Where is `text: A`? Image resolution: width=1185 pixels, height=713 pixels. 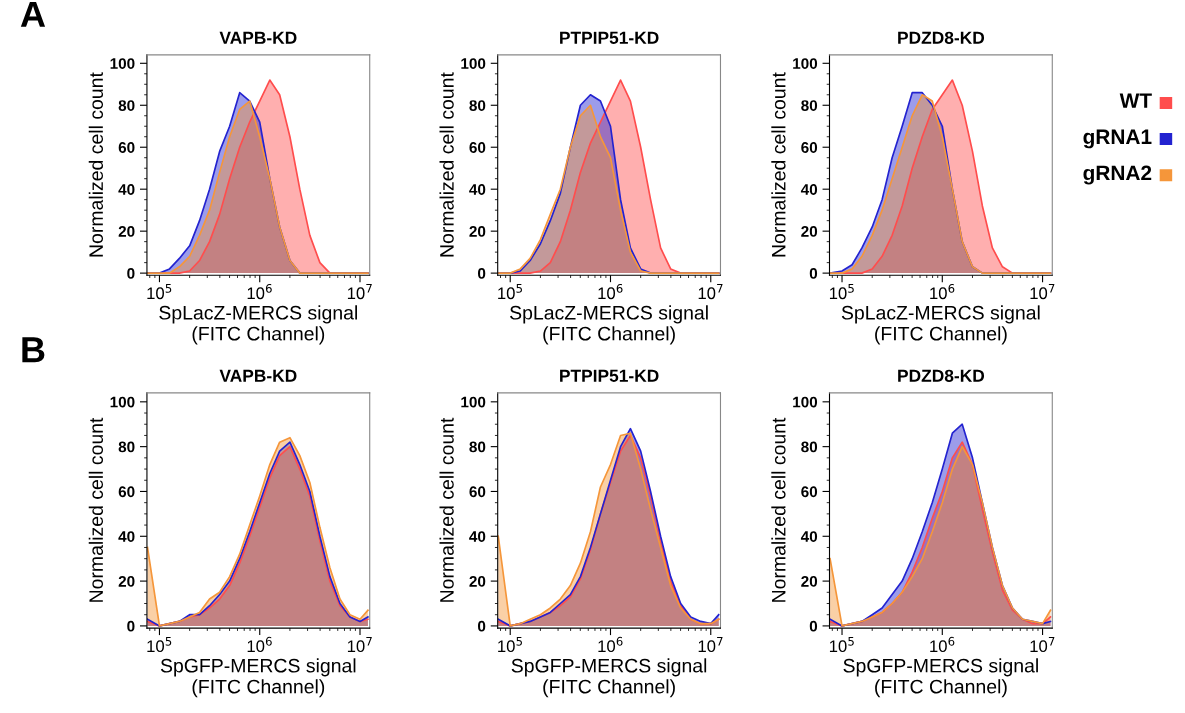 text: A is located at coordinates (33, 14).